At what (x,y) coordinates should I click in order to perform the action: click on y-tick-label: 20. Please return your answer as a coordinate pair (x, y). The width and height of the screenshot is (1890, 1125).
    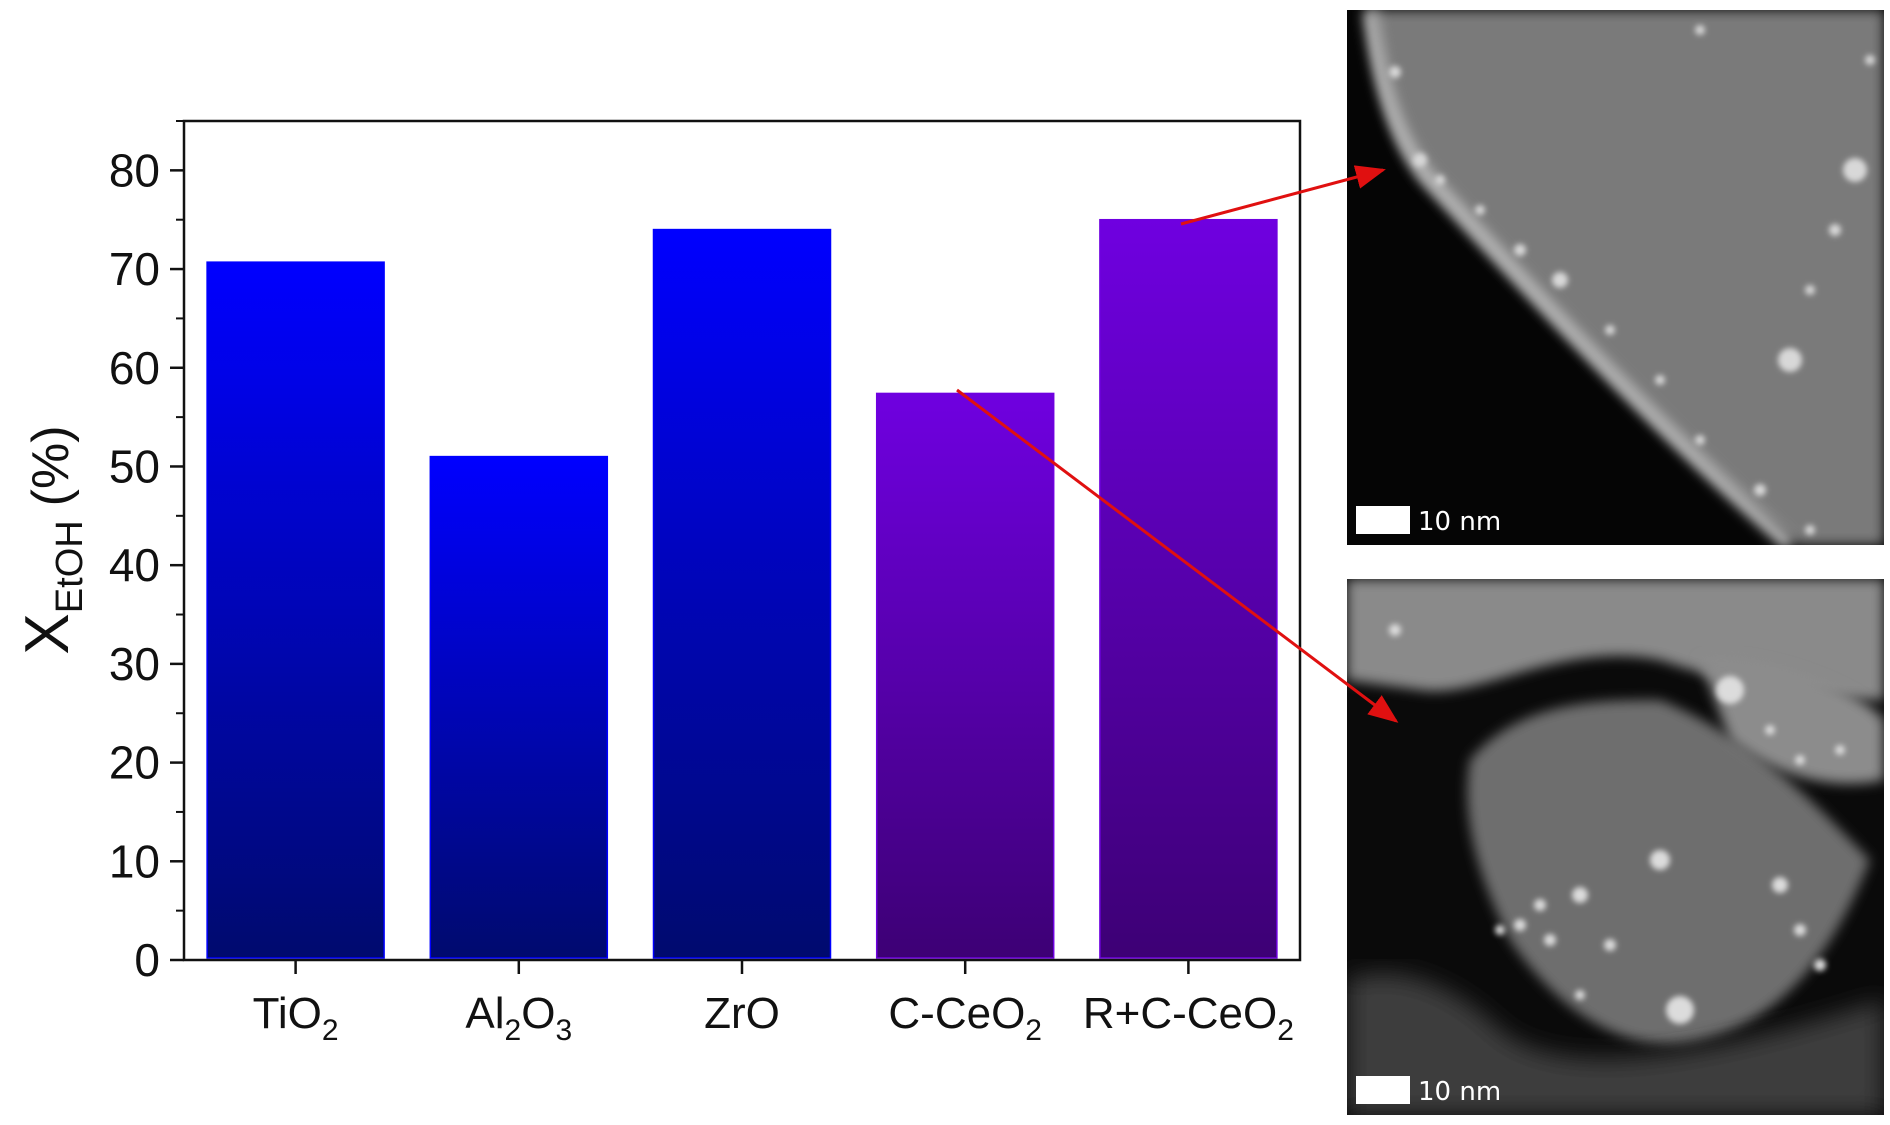
    Looking at the image, I should click on (134, 763).